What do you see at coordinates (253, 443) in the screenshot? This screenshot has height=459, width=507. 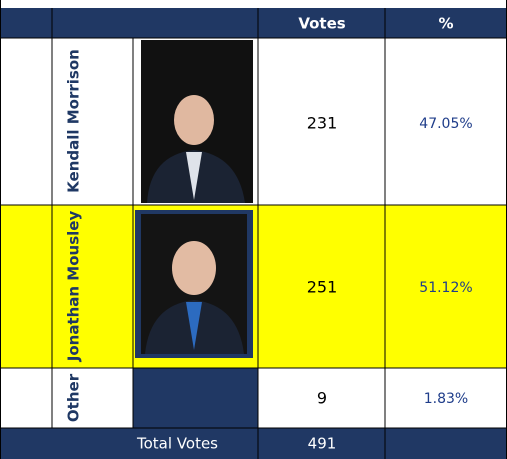 I see `total-row` at bounding box center [253, 443].